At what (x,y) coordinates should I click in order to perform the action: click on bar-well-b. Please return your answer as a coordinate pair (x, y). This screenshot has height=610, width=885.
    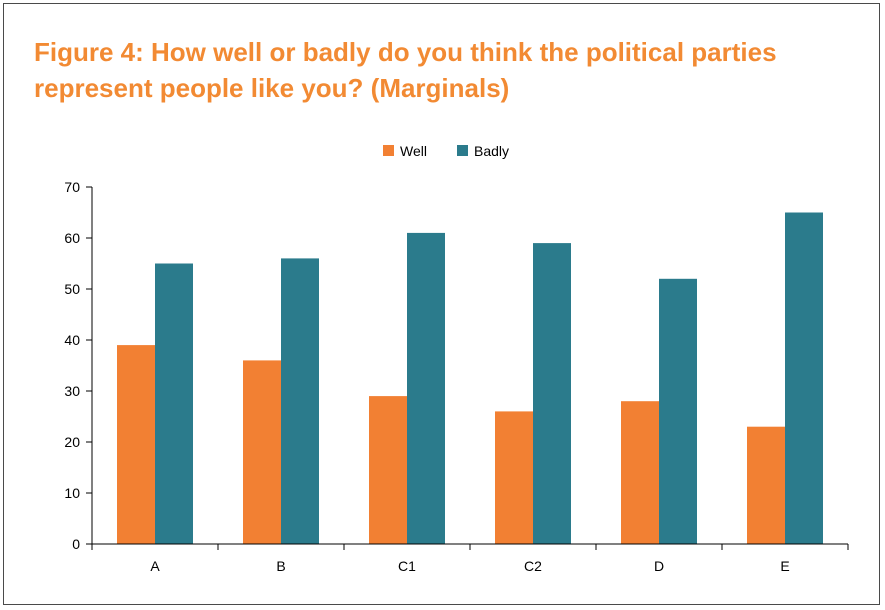
    Looking at the image, I should click on (262, 452).